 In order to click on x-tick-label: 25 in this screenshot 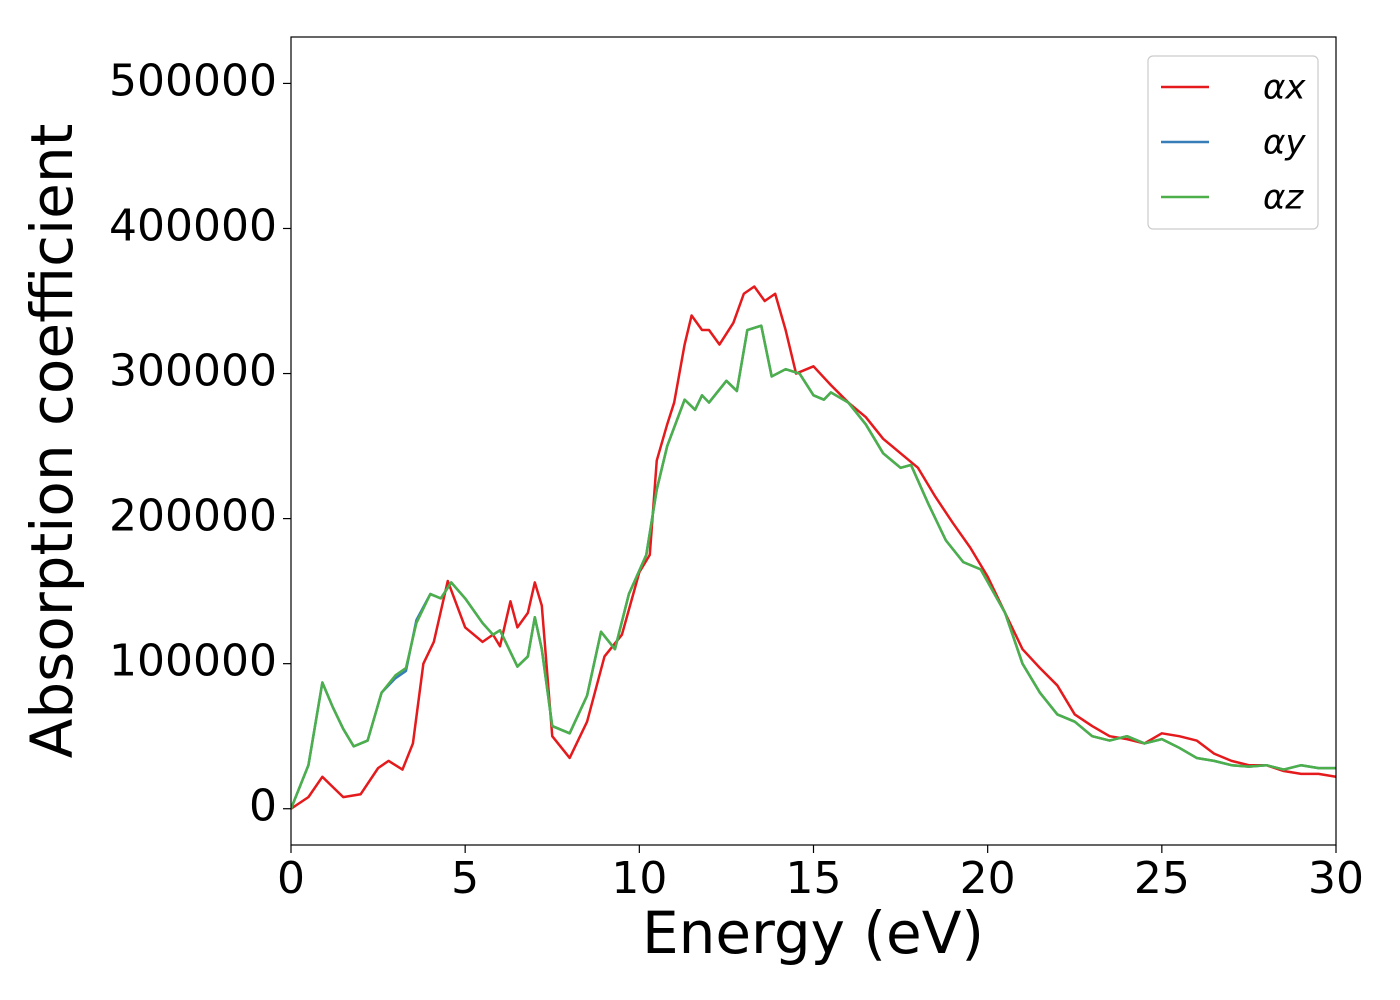, I will do `click(1162, 878)`.